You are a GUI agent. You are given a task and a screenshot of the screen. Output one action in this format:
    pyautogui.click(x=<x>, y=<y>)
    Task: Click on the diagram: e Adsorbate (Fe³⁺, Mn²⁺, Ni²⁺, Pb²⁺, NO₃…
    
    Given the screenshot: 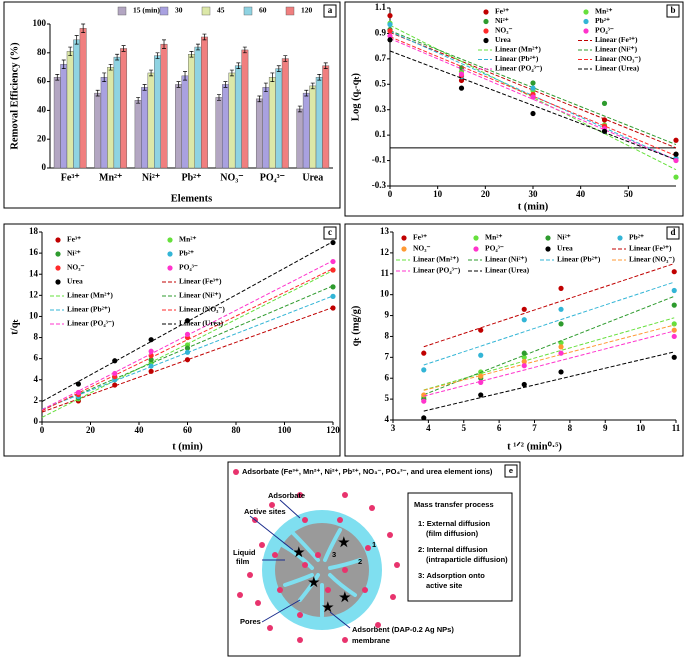 What is the action you would take?
    pyautogui.click(x=374, y=559)
    